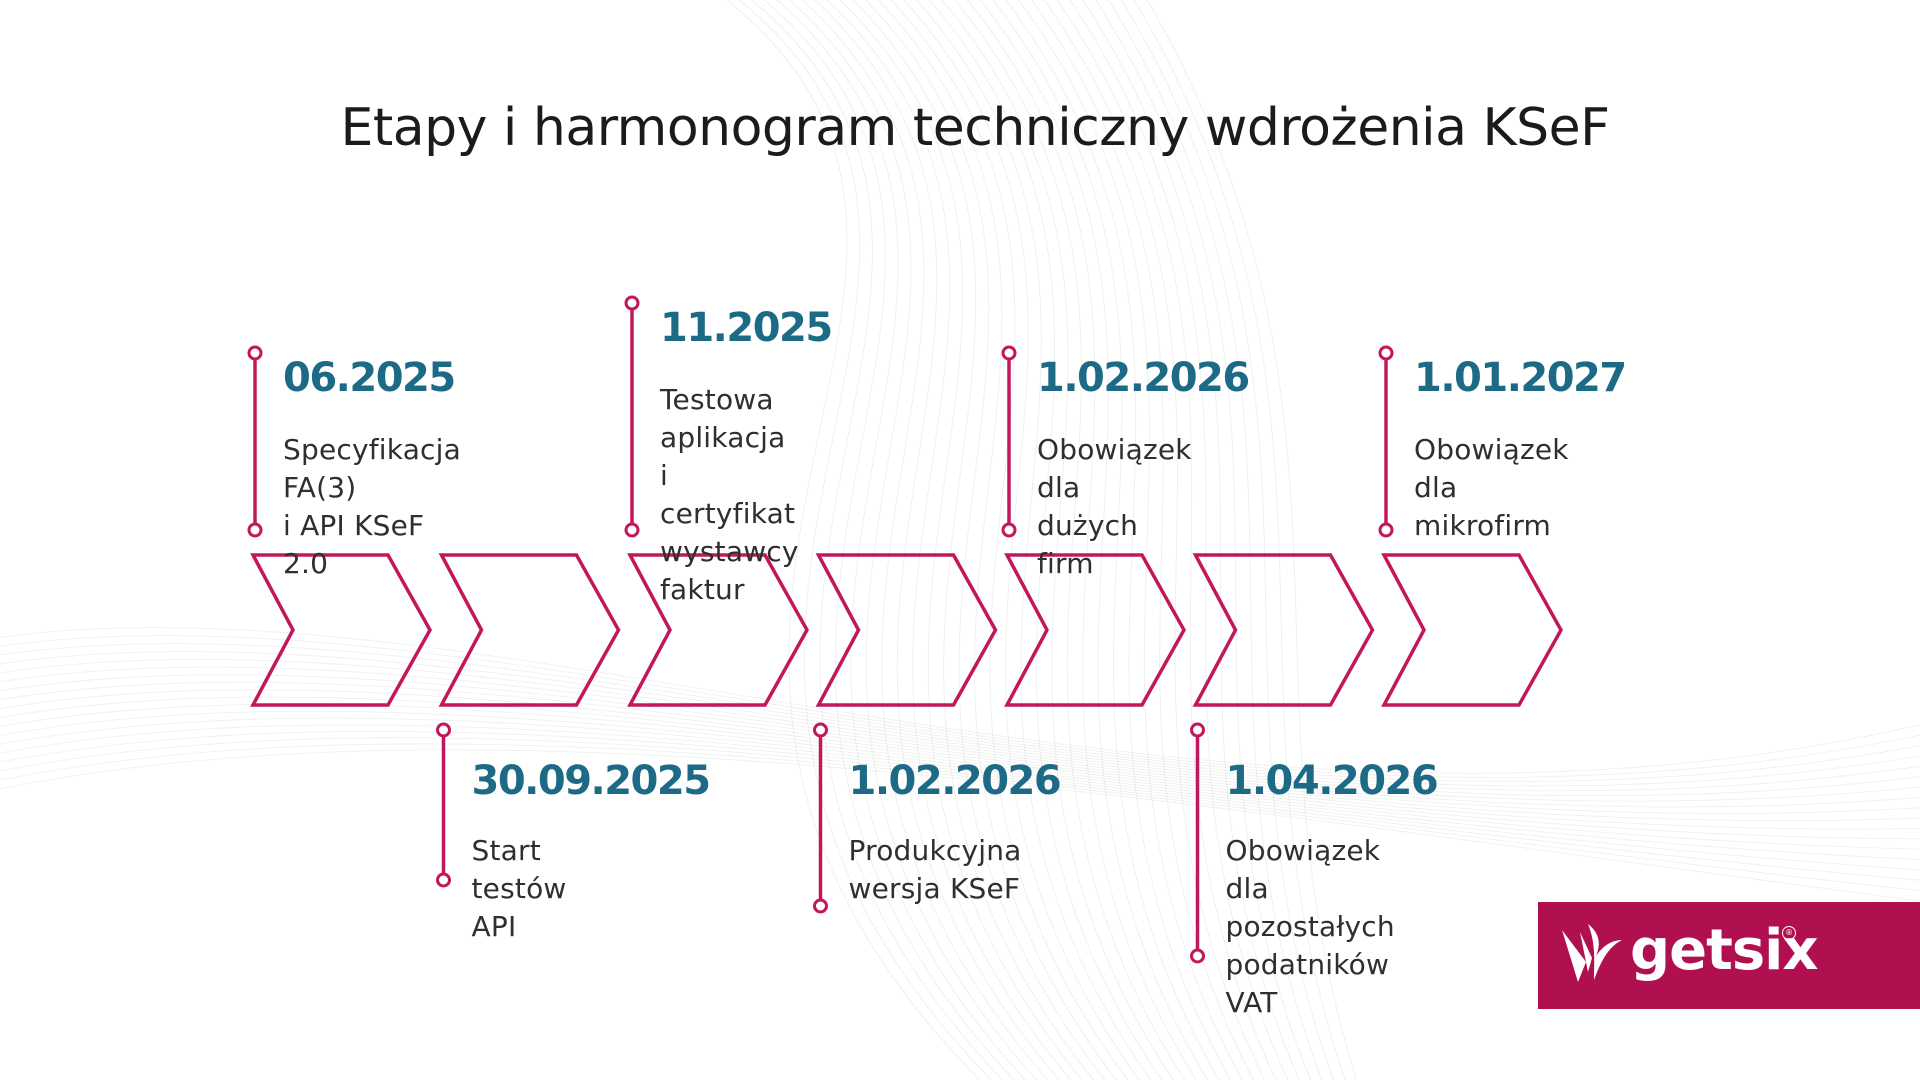  What do you see at coordinates (1332, 781) in the screenshot?
I see `milestone-date: 1.04.2026` at bounding box center [1332, 781].